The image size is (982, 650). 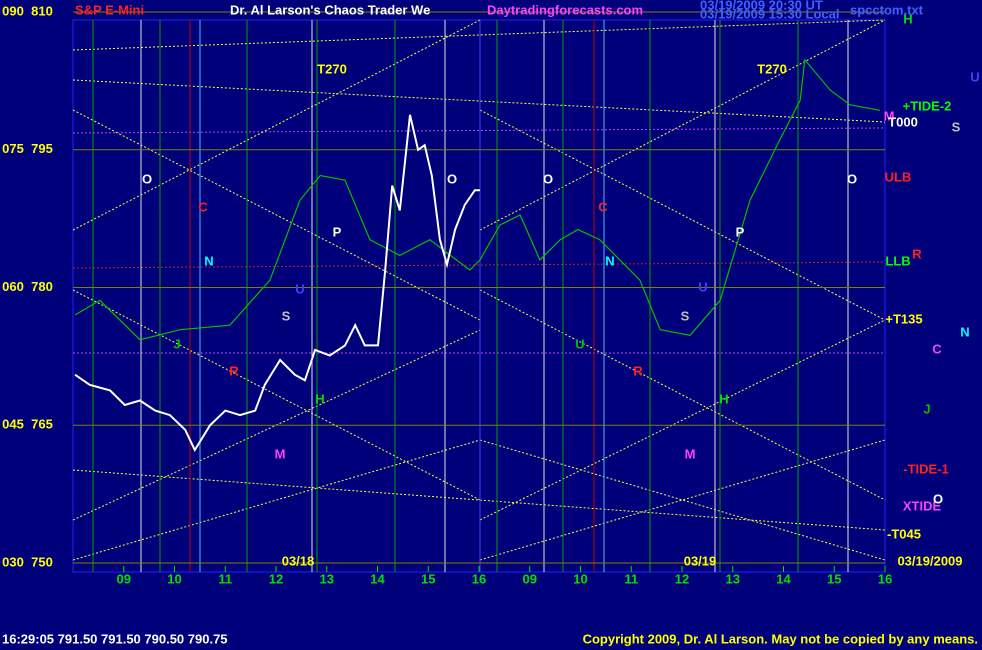 What do you see at coordinates (922, 505) in the screenshot?
I see `annotation: XTIDE` at bounding box center [922, 505].